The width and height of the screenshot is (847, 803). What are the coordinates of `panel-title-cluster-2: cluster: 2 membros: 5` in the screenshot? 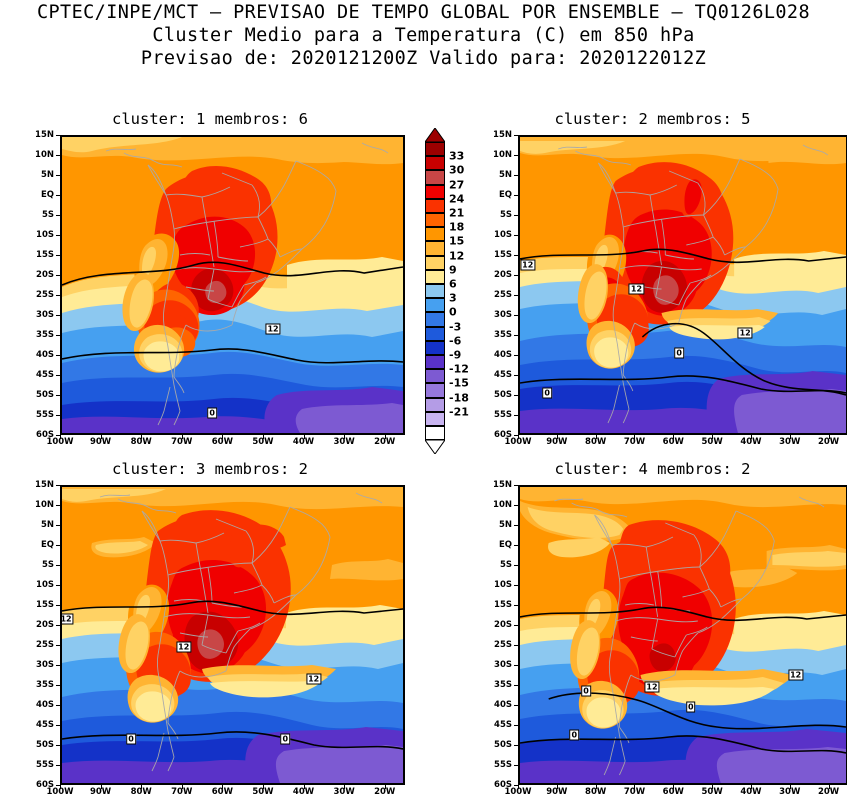 It's located at (652, 119).